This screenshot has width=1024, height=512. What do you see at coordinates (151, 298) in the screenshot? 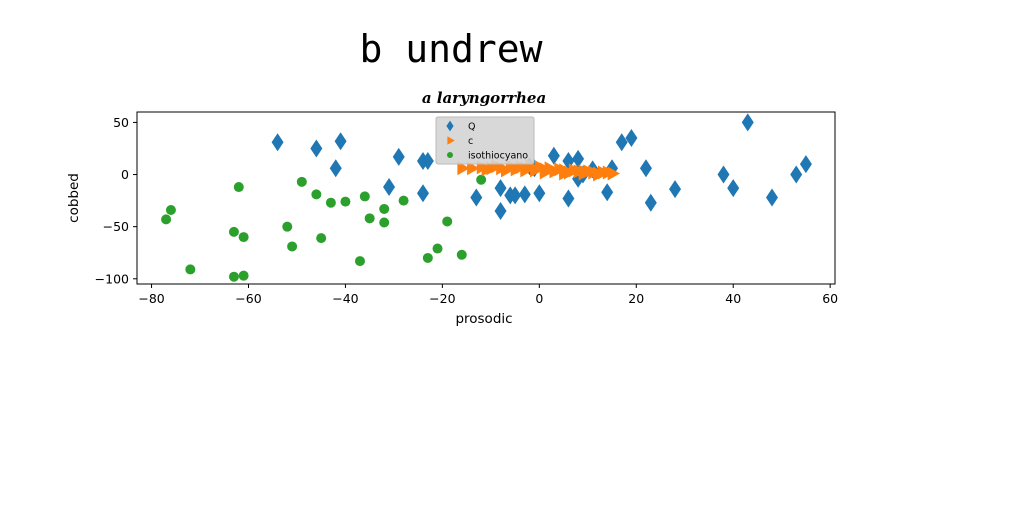
I see `x-tick-label: −80` at bounding box center [151, 298].